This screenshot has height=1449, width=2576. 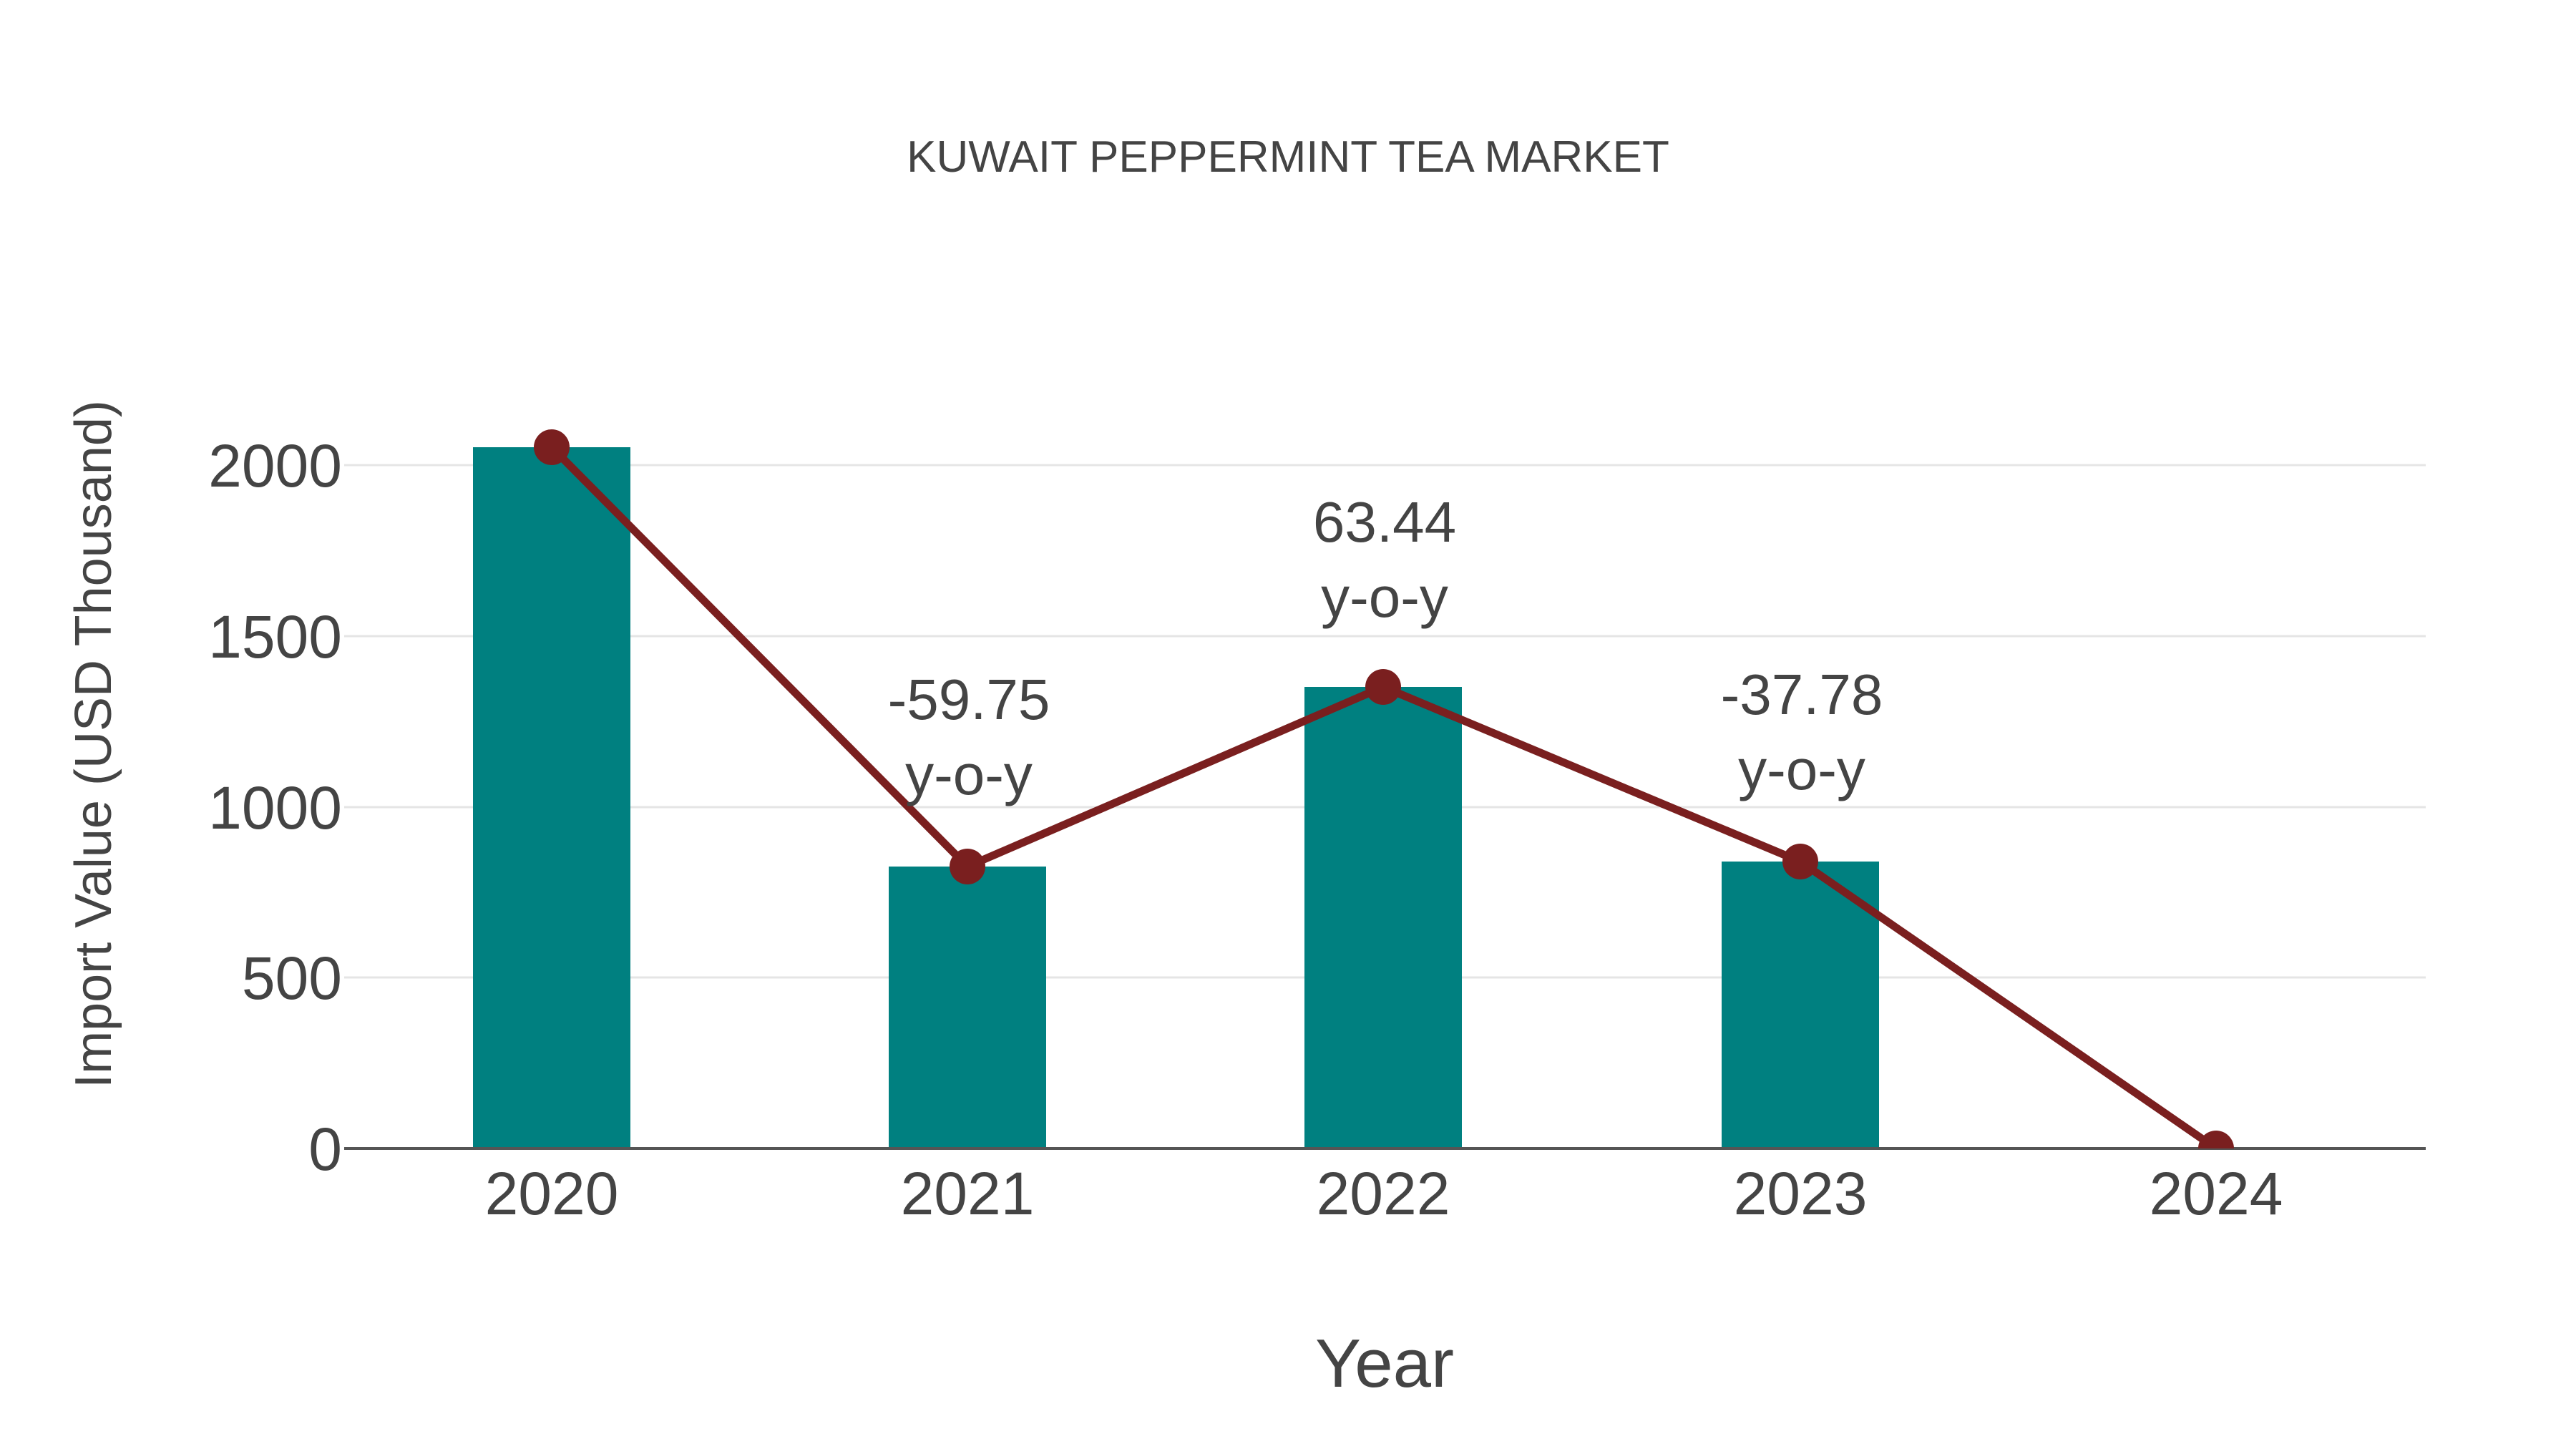 What do you see at coordinates (1384, 1363) in the screenshot?
I see `x-axis-title: Year` at bounding box center [1384, 1363].